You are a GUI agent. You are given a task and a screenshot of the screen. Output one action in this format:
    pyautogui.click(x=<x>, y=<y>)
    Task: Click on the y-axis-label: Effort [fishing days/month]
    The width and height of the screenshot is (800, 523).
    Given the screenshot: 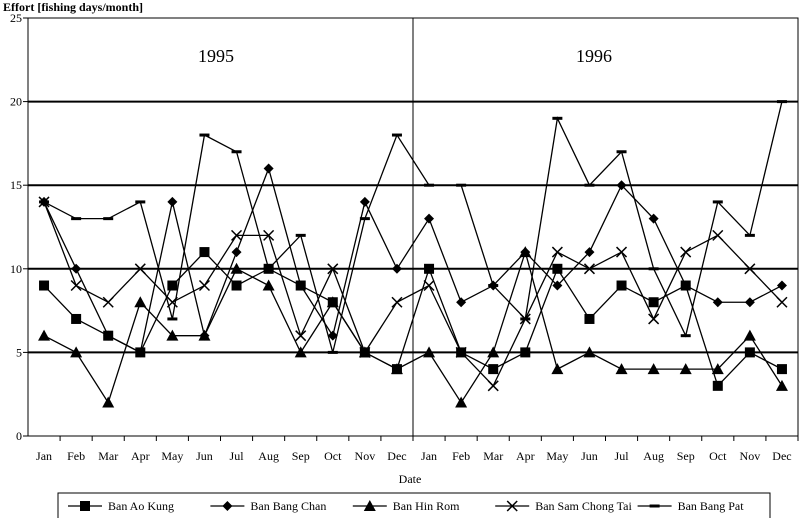 What is the action you would take?
    pyautogui.click(x=73, y=7)
    